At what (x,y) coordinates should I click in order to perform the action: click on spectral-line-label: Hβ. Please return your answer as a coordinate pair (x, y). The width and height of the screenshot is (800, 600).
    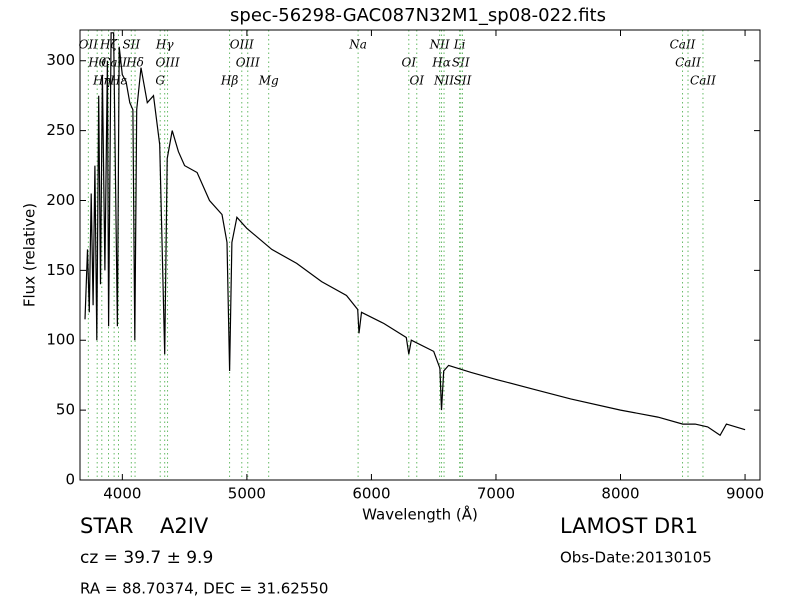
    Looking at the image, I should click on (229, 81).